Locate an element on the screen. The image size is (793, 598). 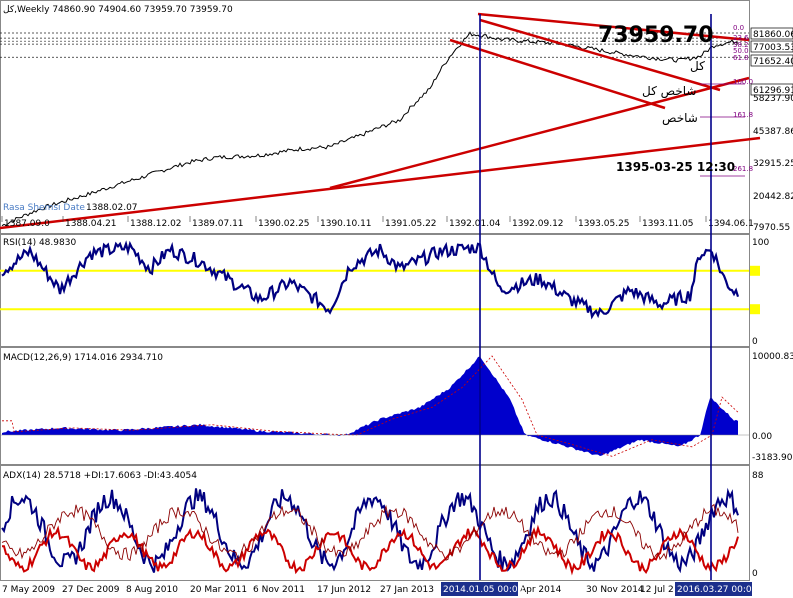
rsi-line is located at coordinates (370, 280).